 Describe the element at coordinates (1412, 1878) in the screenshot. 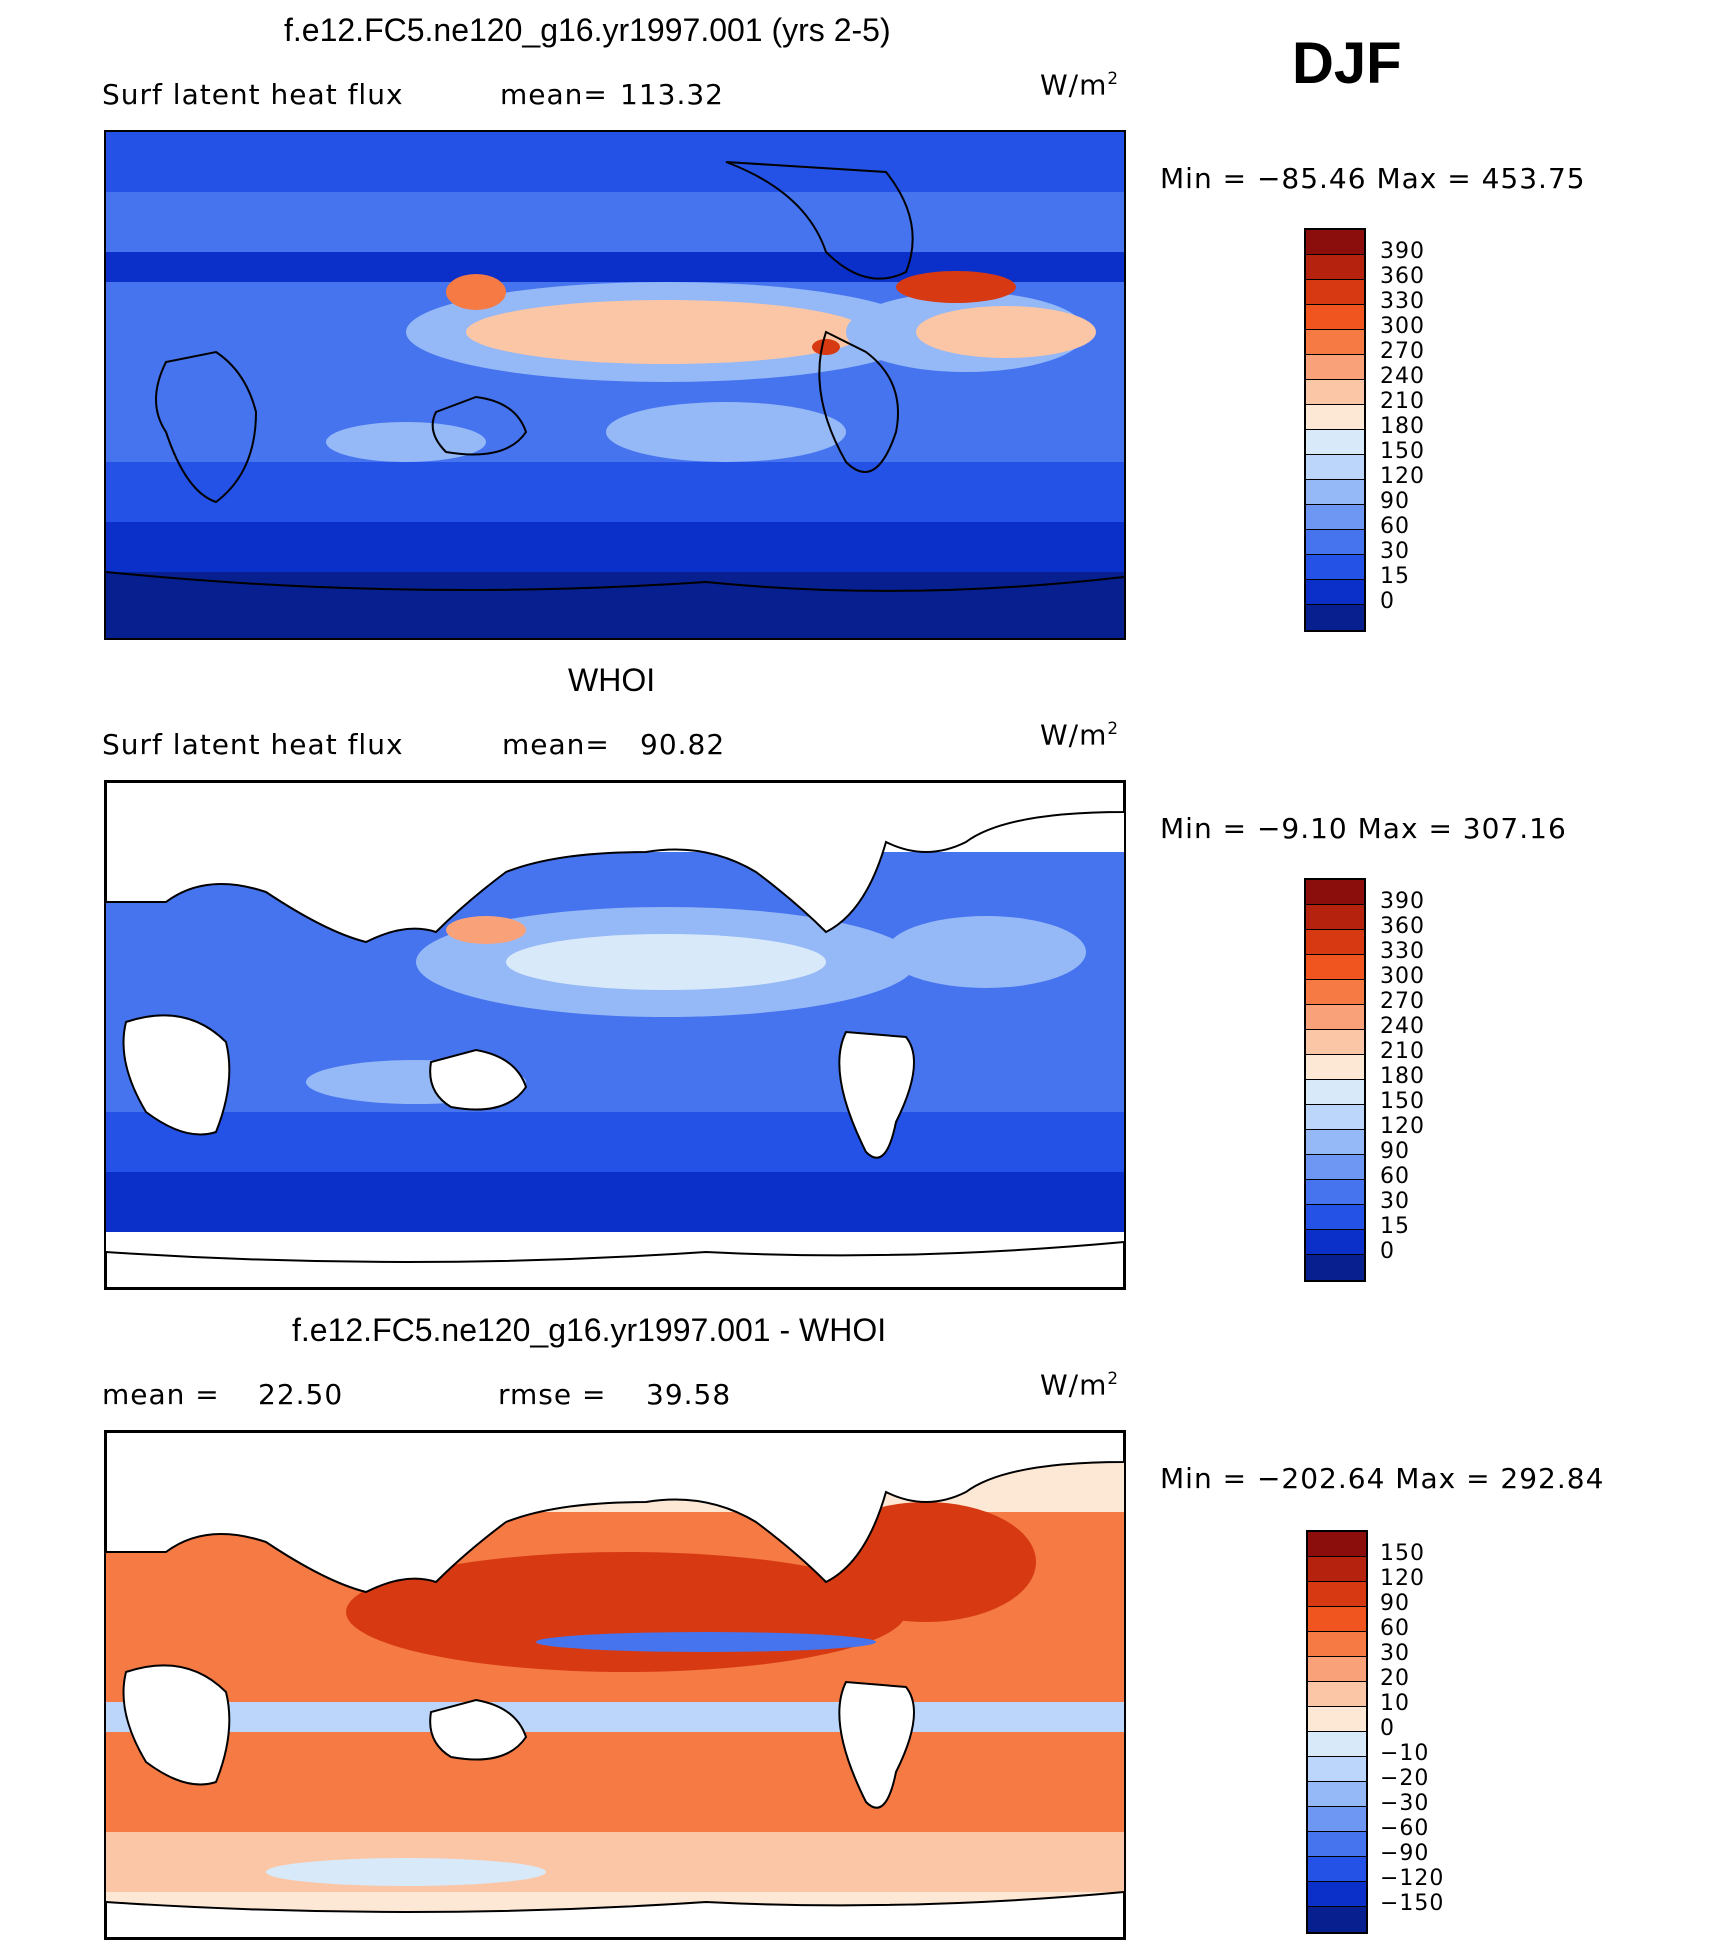

I see `colorbar-tick-label: −120` at that location.